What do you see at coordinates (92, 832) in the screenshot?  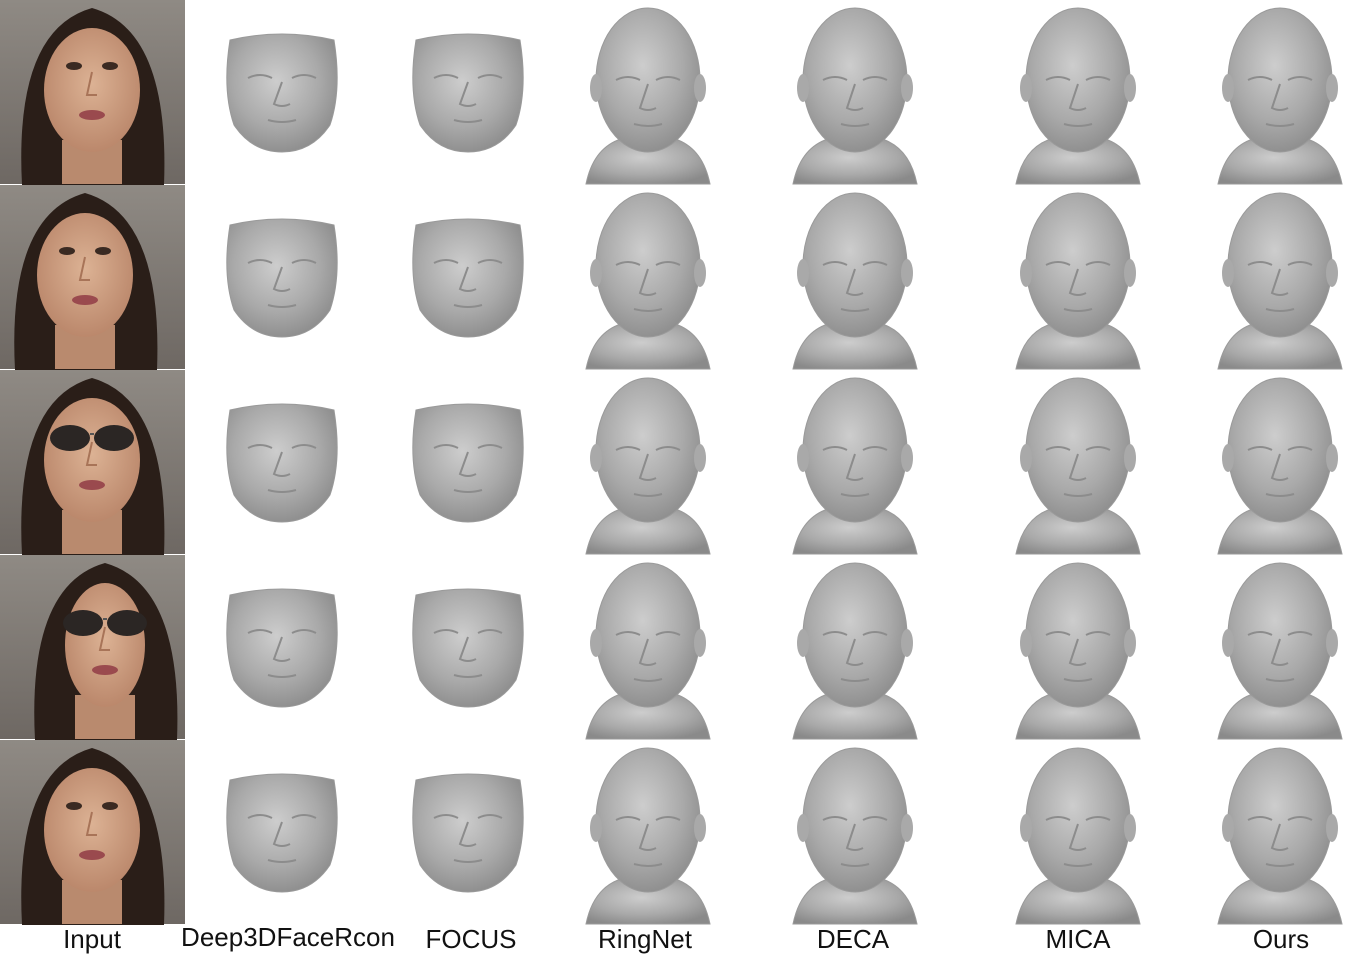 I see `cell-row5-col1` at bounding box center [92, 832].